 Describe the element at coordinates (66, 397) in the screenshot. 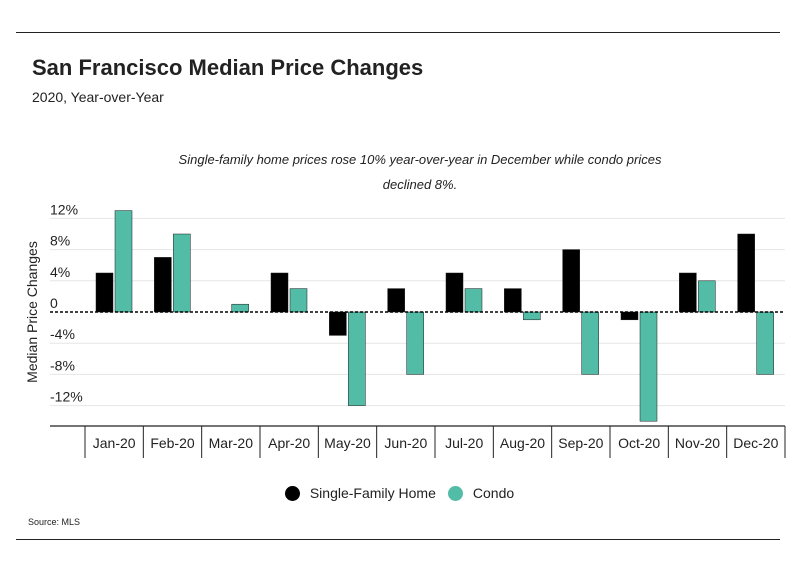

I see `y-tick-label: -12%` at that location.